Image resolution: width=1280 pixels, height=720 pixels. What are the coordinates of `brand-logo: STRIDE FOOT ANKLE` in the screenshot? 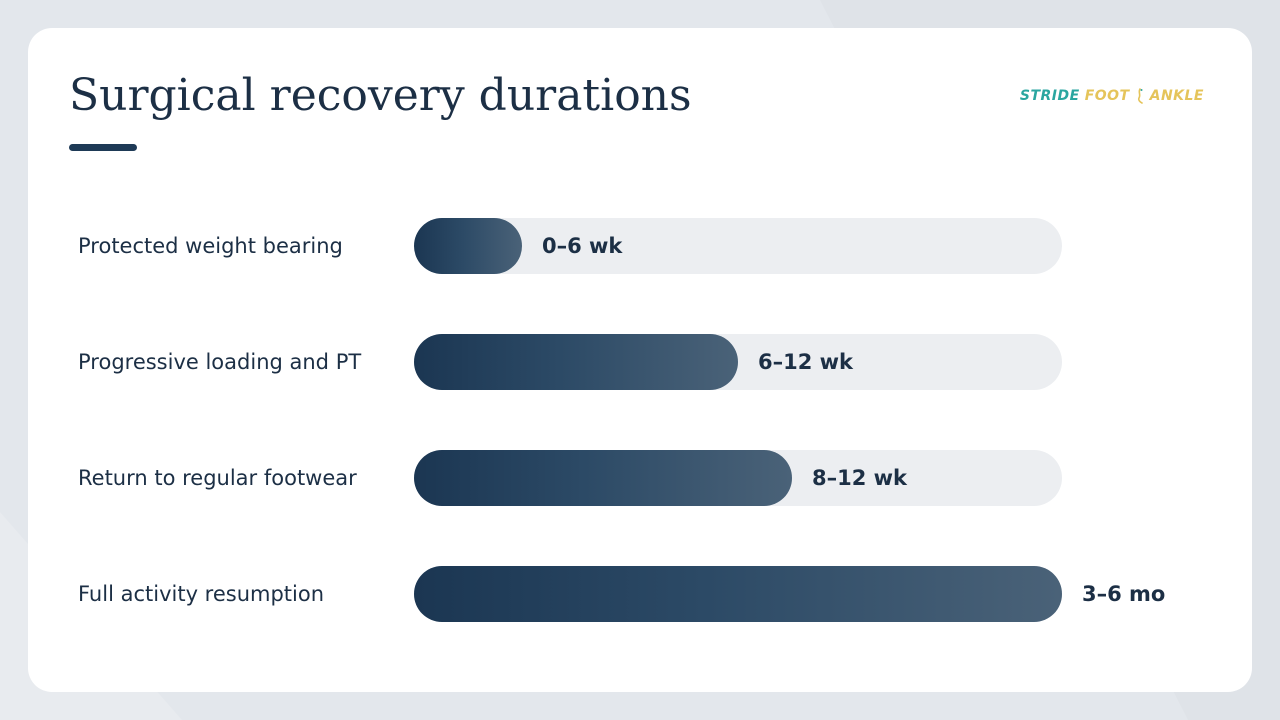 It's located at (1112, 96).